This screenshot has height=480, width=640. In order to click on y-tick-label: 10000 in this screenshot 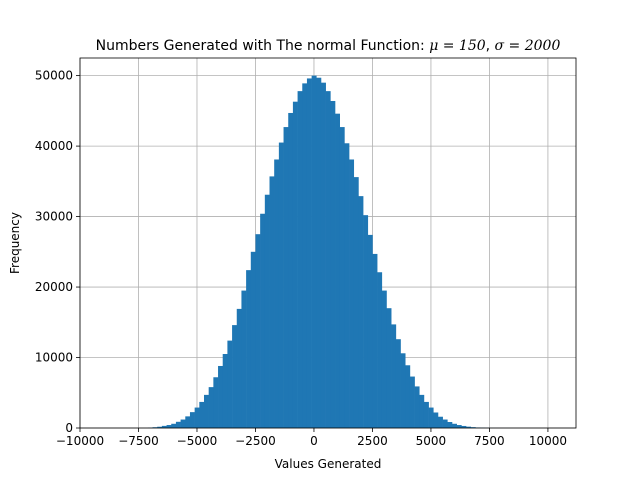, I will do `click(54, 358)`.